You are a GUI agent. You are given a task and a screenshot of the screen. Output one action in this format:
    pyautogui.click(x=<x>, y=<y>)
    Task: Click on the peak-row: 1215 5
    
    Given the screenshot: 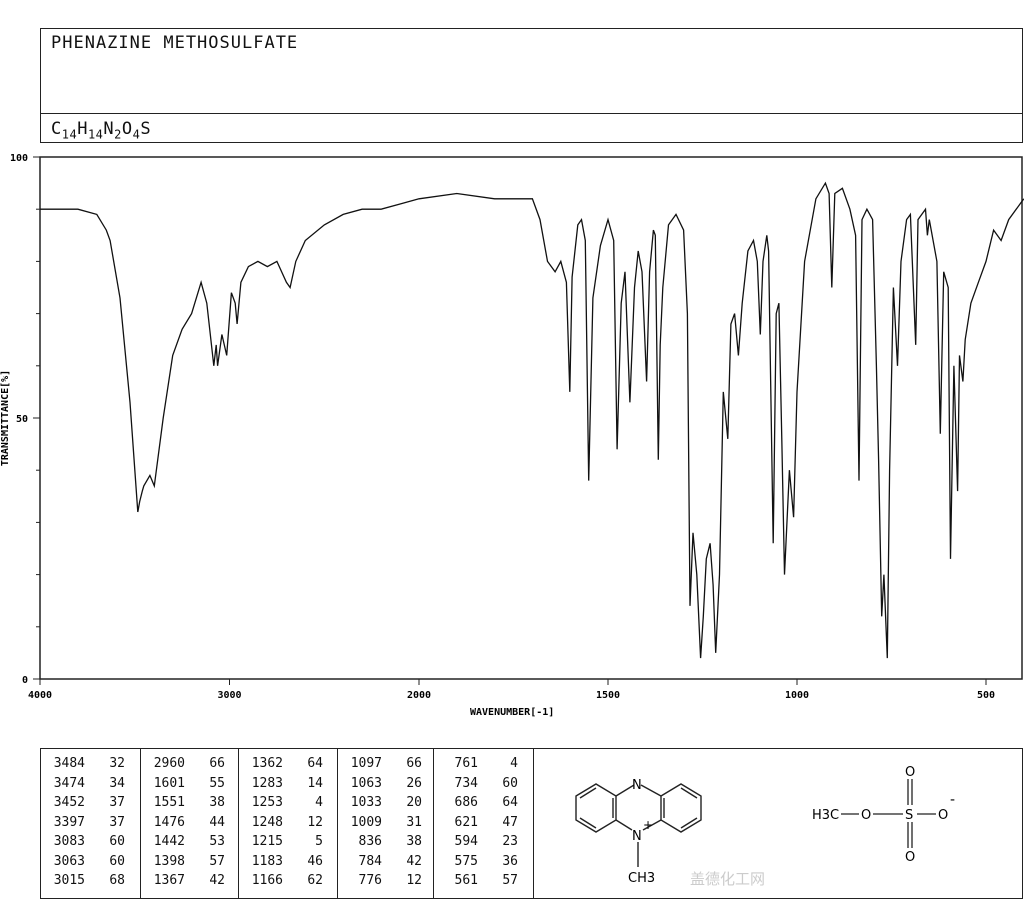 What is the action you would take?
    pyautogui.click(x=288, y=842)
    